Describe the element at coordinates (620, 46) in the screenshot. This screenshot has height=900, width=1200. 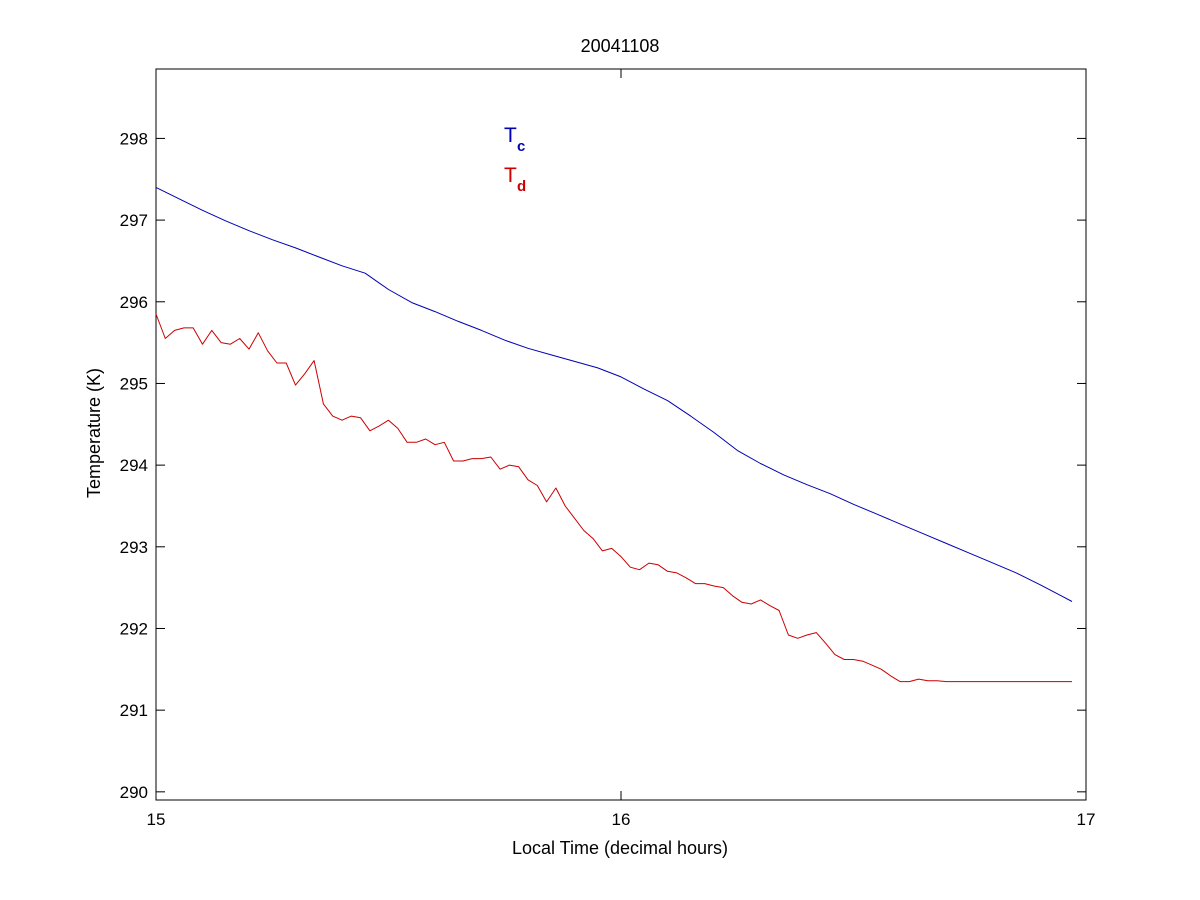
I see `chart-title: 20041108` at that location.